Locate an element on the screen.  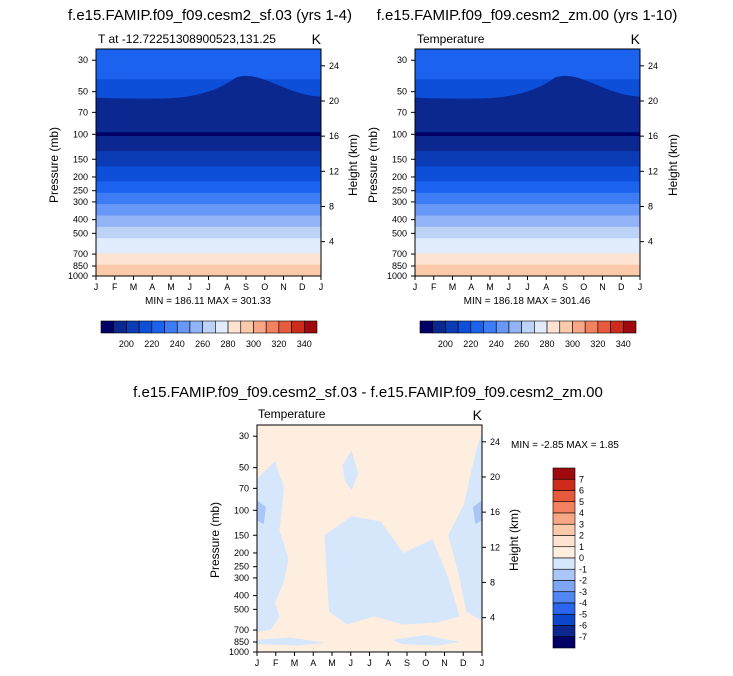
p2-xtick-label: M is located at coordinates (490, 287).